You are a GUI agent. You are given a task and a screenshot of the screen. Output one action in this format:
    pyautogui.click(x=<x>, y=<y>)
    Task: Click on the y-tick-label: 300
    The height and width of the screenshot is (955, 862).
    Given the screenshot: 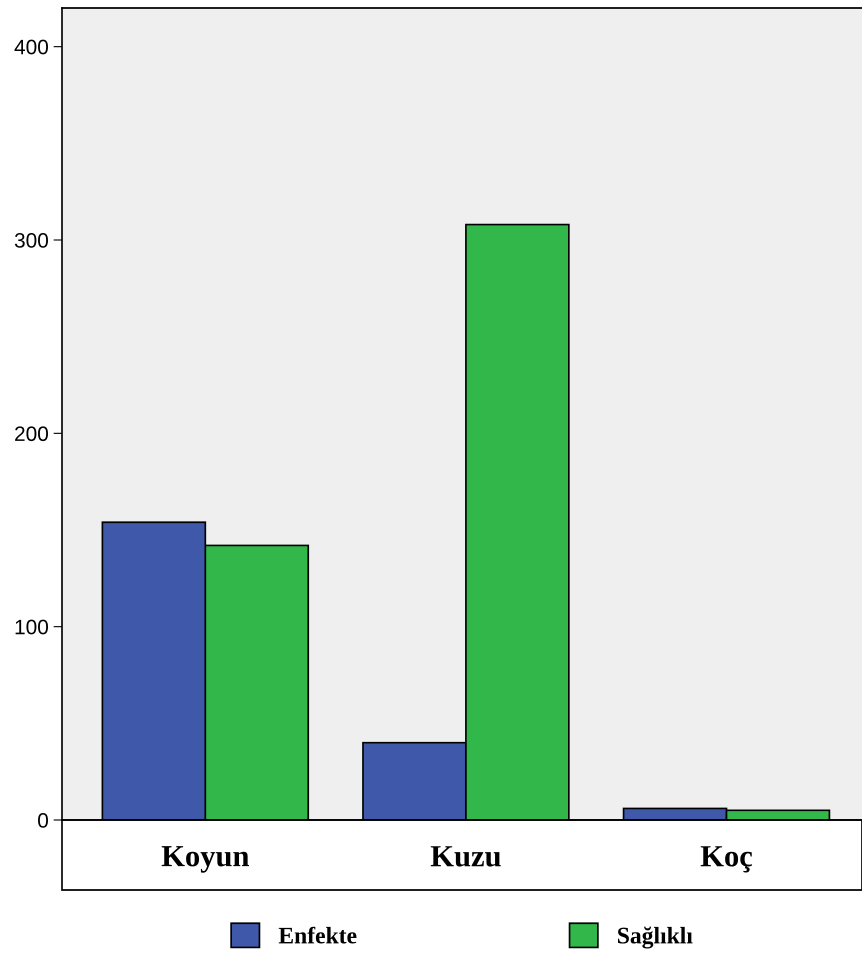 What is the action you would take?
    pyautogui.click(x=31, y=240)
    